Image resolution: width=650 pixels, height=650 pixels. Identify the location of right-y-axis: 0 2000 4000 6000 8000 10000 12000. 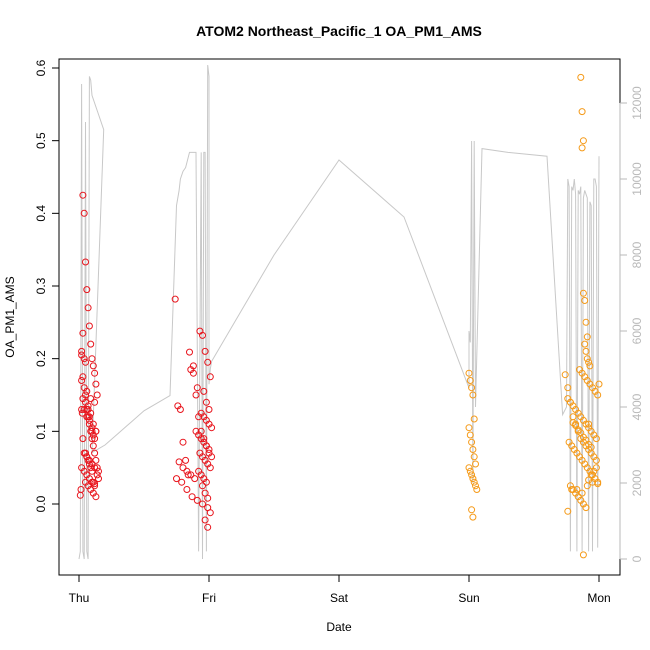
(631, 324).